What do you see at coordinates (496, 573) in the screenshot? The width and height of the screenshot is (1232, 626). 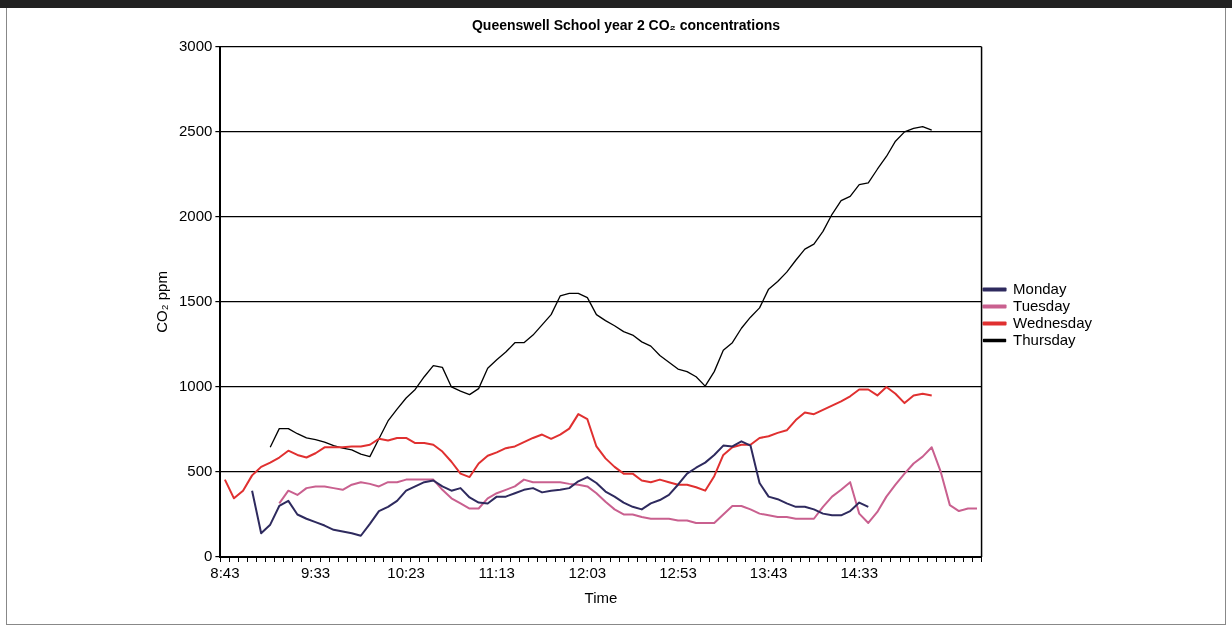 I see `x-tick-label: 11:13` at bounding box center [496, 573].